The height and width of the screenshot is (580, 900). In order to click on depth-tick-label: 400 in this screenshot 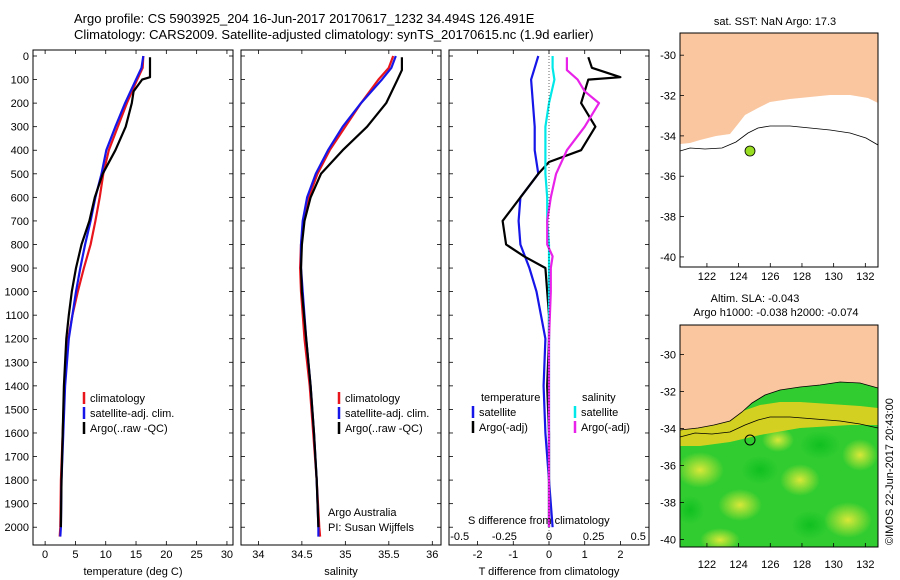, I will do `click(20, 151)`.